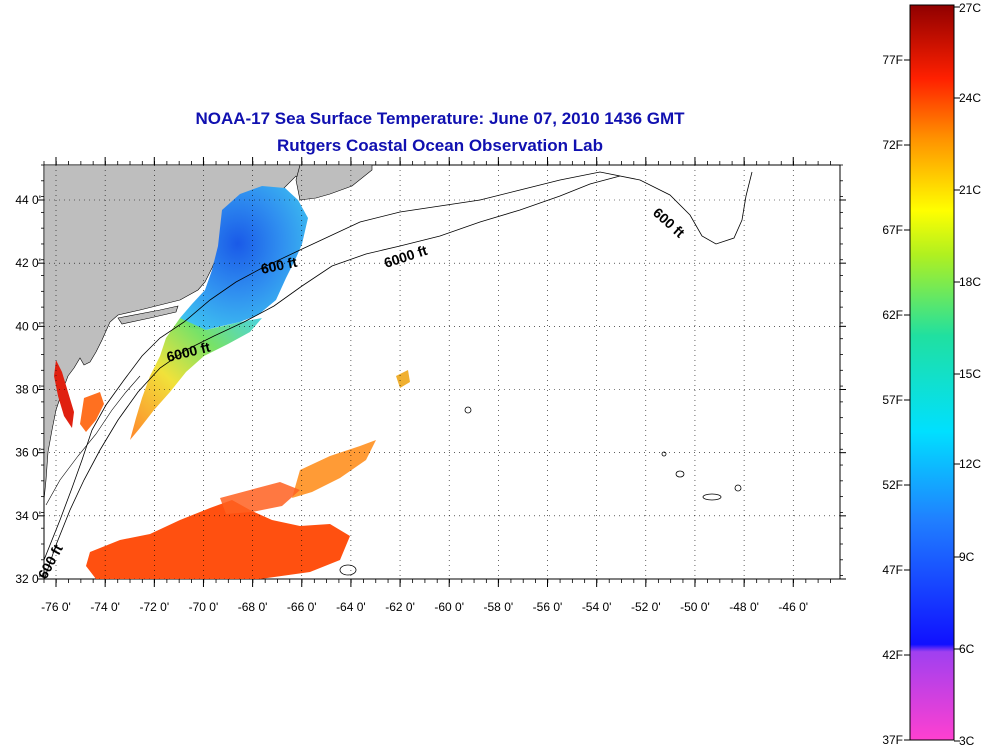  What do you see at coordinates (334, 183) in the screenshot?
I see `land-nova-scotia` at bounding box center [334, 183].